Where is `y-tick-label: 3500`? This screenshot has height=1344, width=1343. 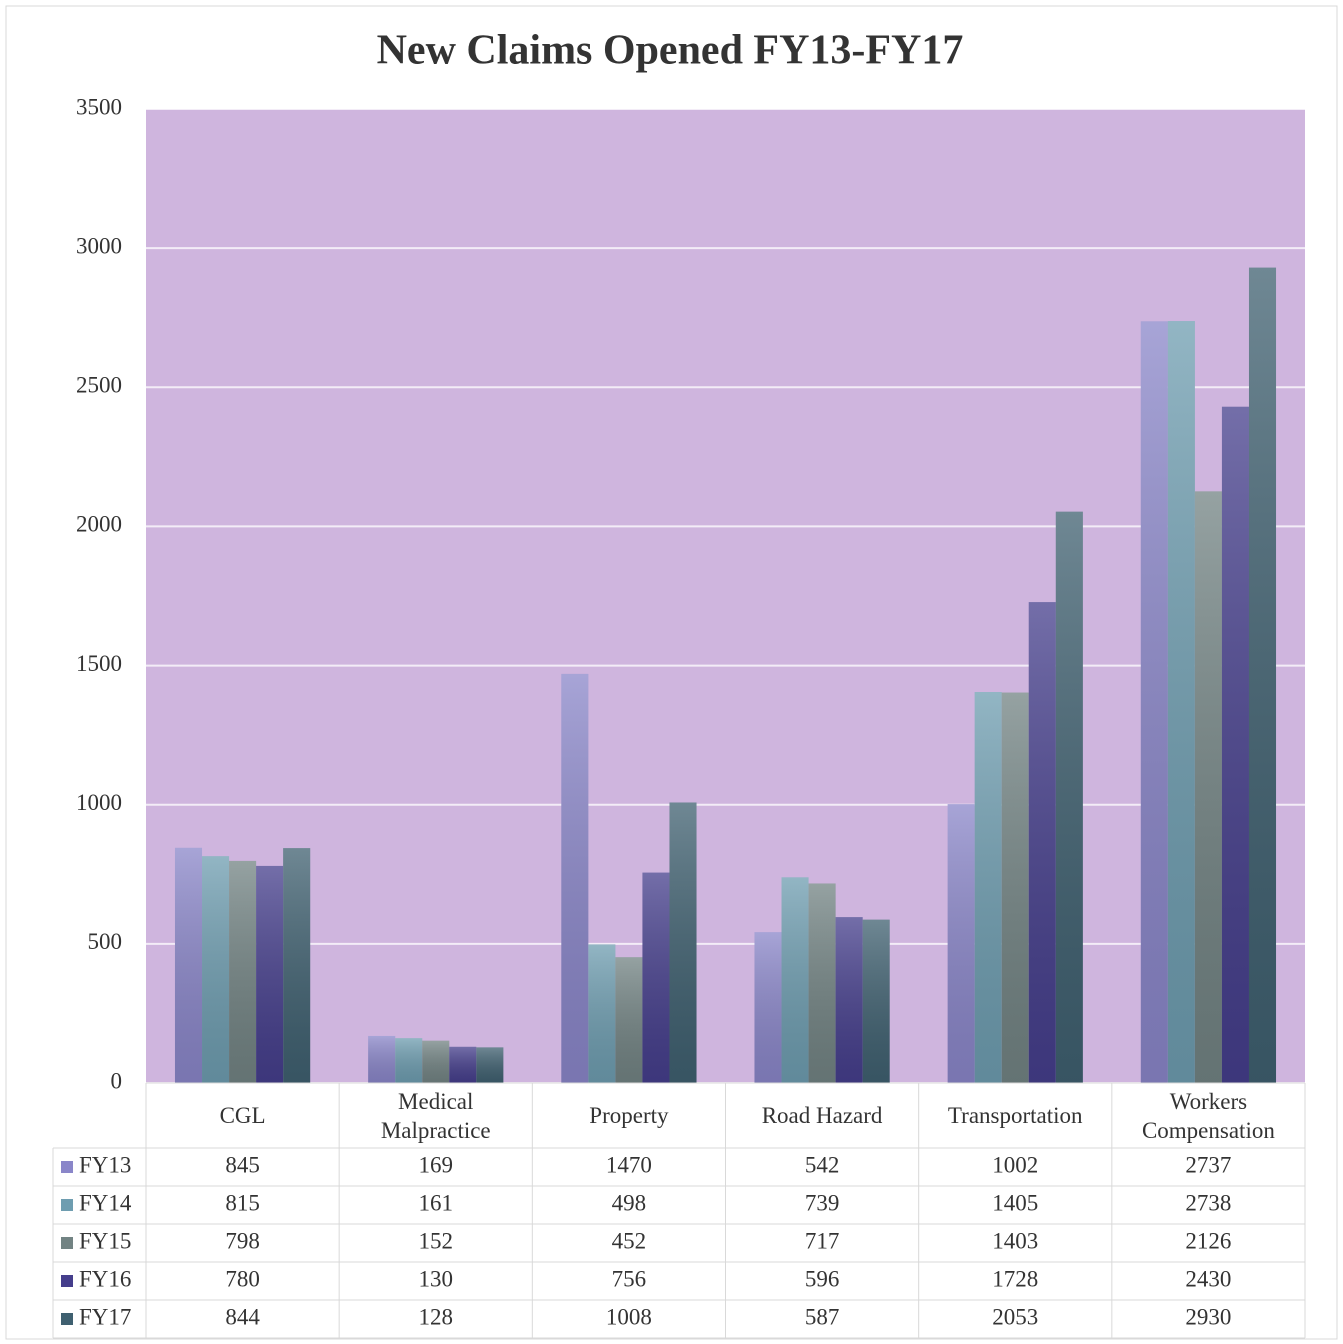 y-tick-label: 3500 is located at coordinates (99, 106).